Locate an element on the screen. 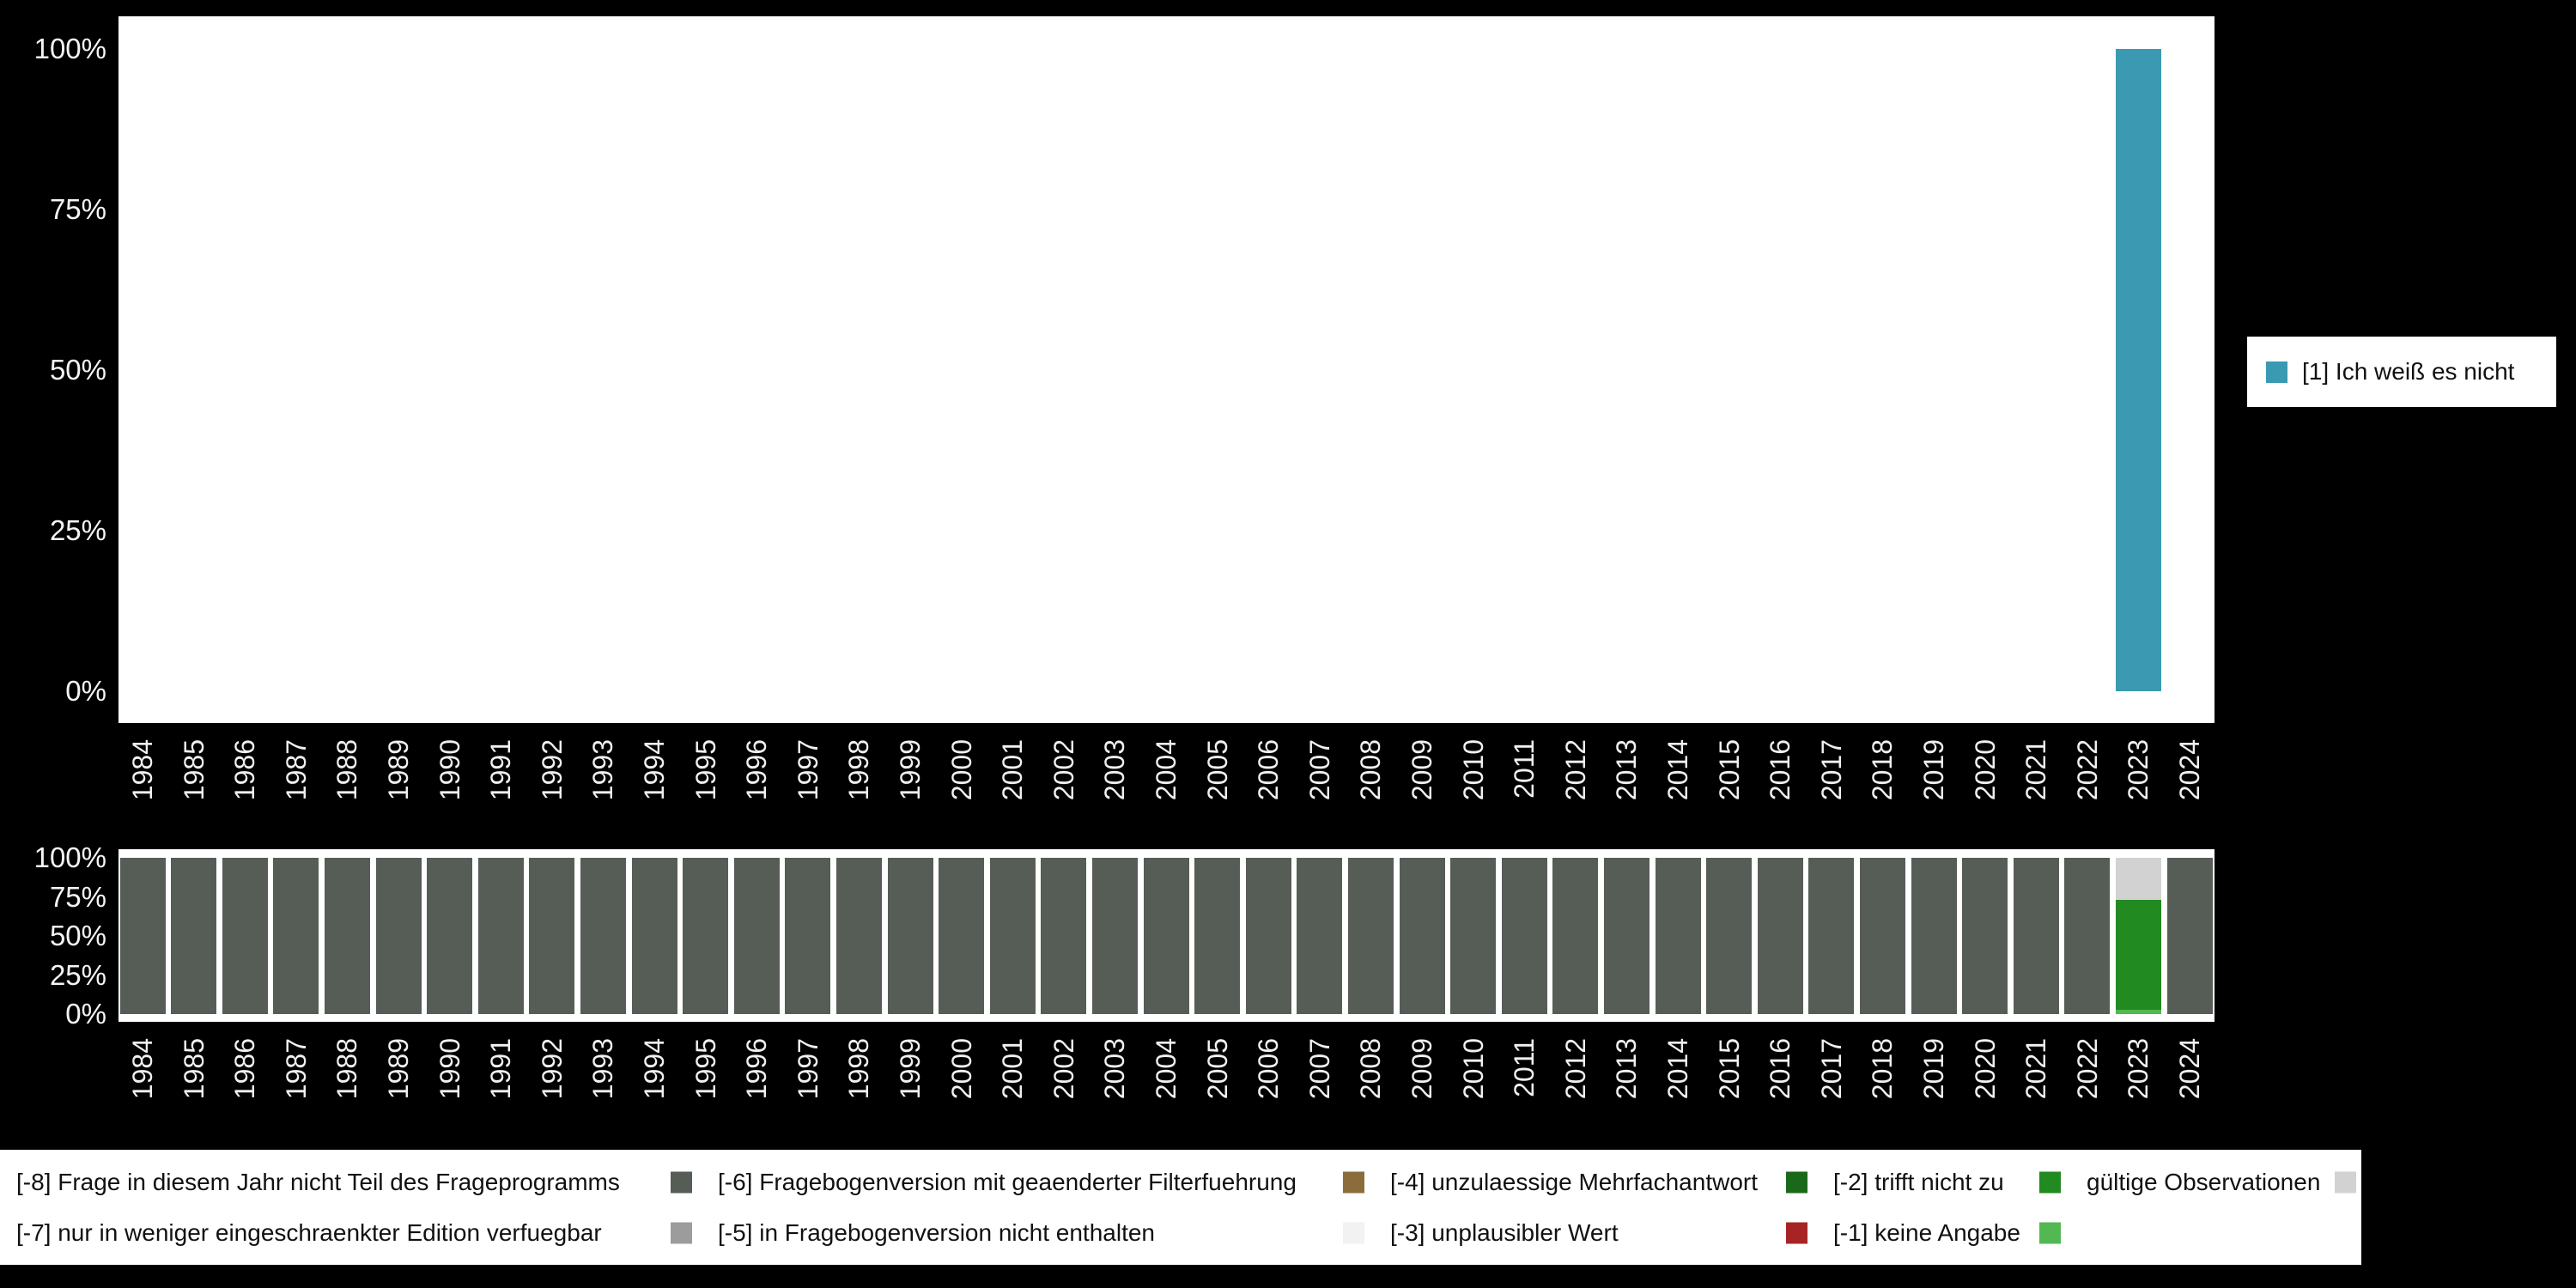  legend-item-label: [-3] unplausibler Wert is located at coordinates (1504, 1232).